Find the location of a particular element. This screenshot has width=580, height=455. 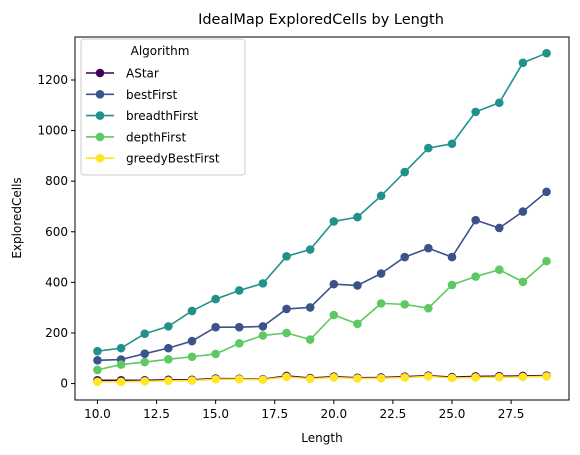

x-tick-label: 12.5 is located at coordinates (156, 414).